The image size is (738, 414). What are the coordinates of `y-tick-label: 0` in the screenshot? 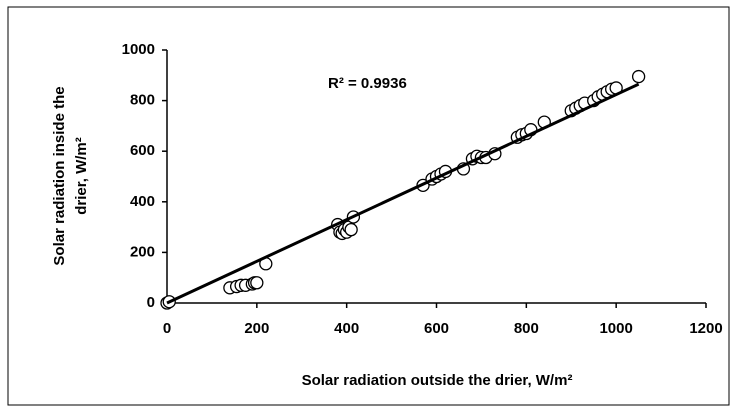 It's located at (151, 302).